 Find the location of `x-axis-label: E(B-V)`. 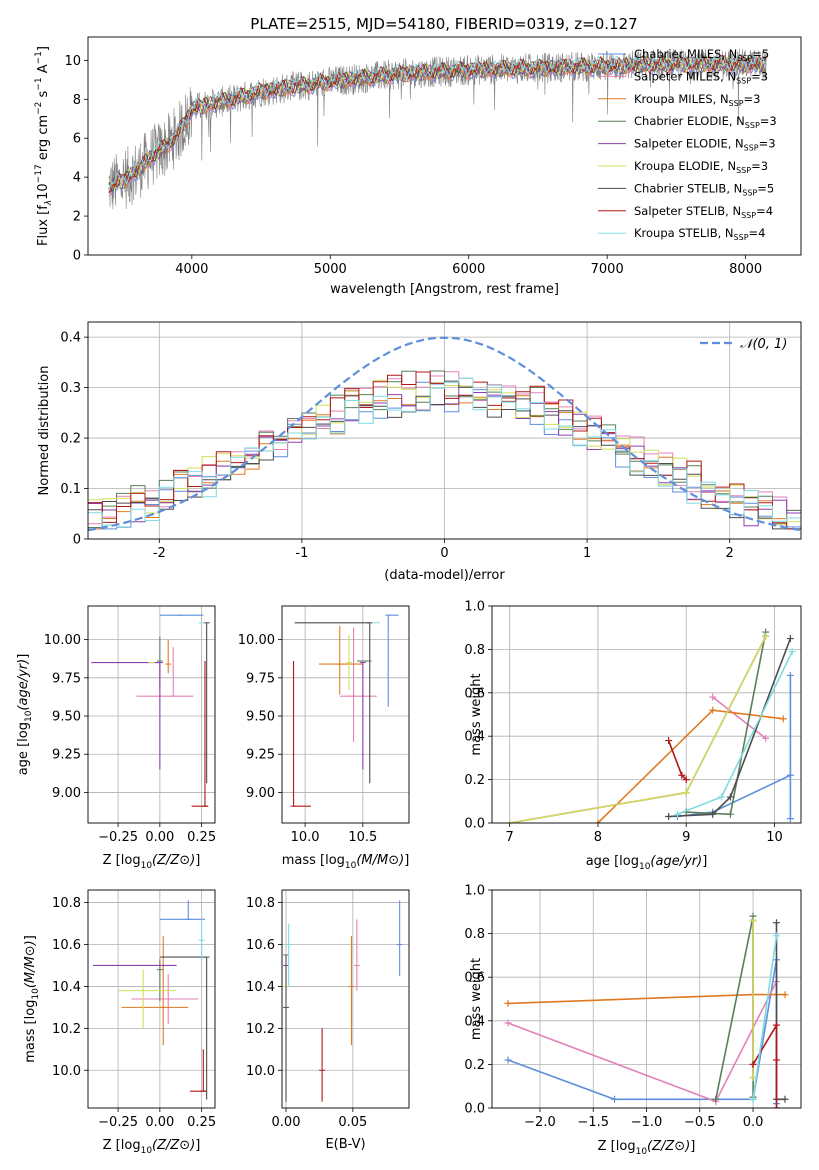

x-axis-label: E(B-V) is located at coordinates (345, 1144).